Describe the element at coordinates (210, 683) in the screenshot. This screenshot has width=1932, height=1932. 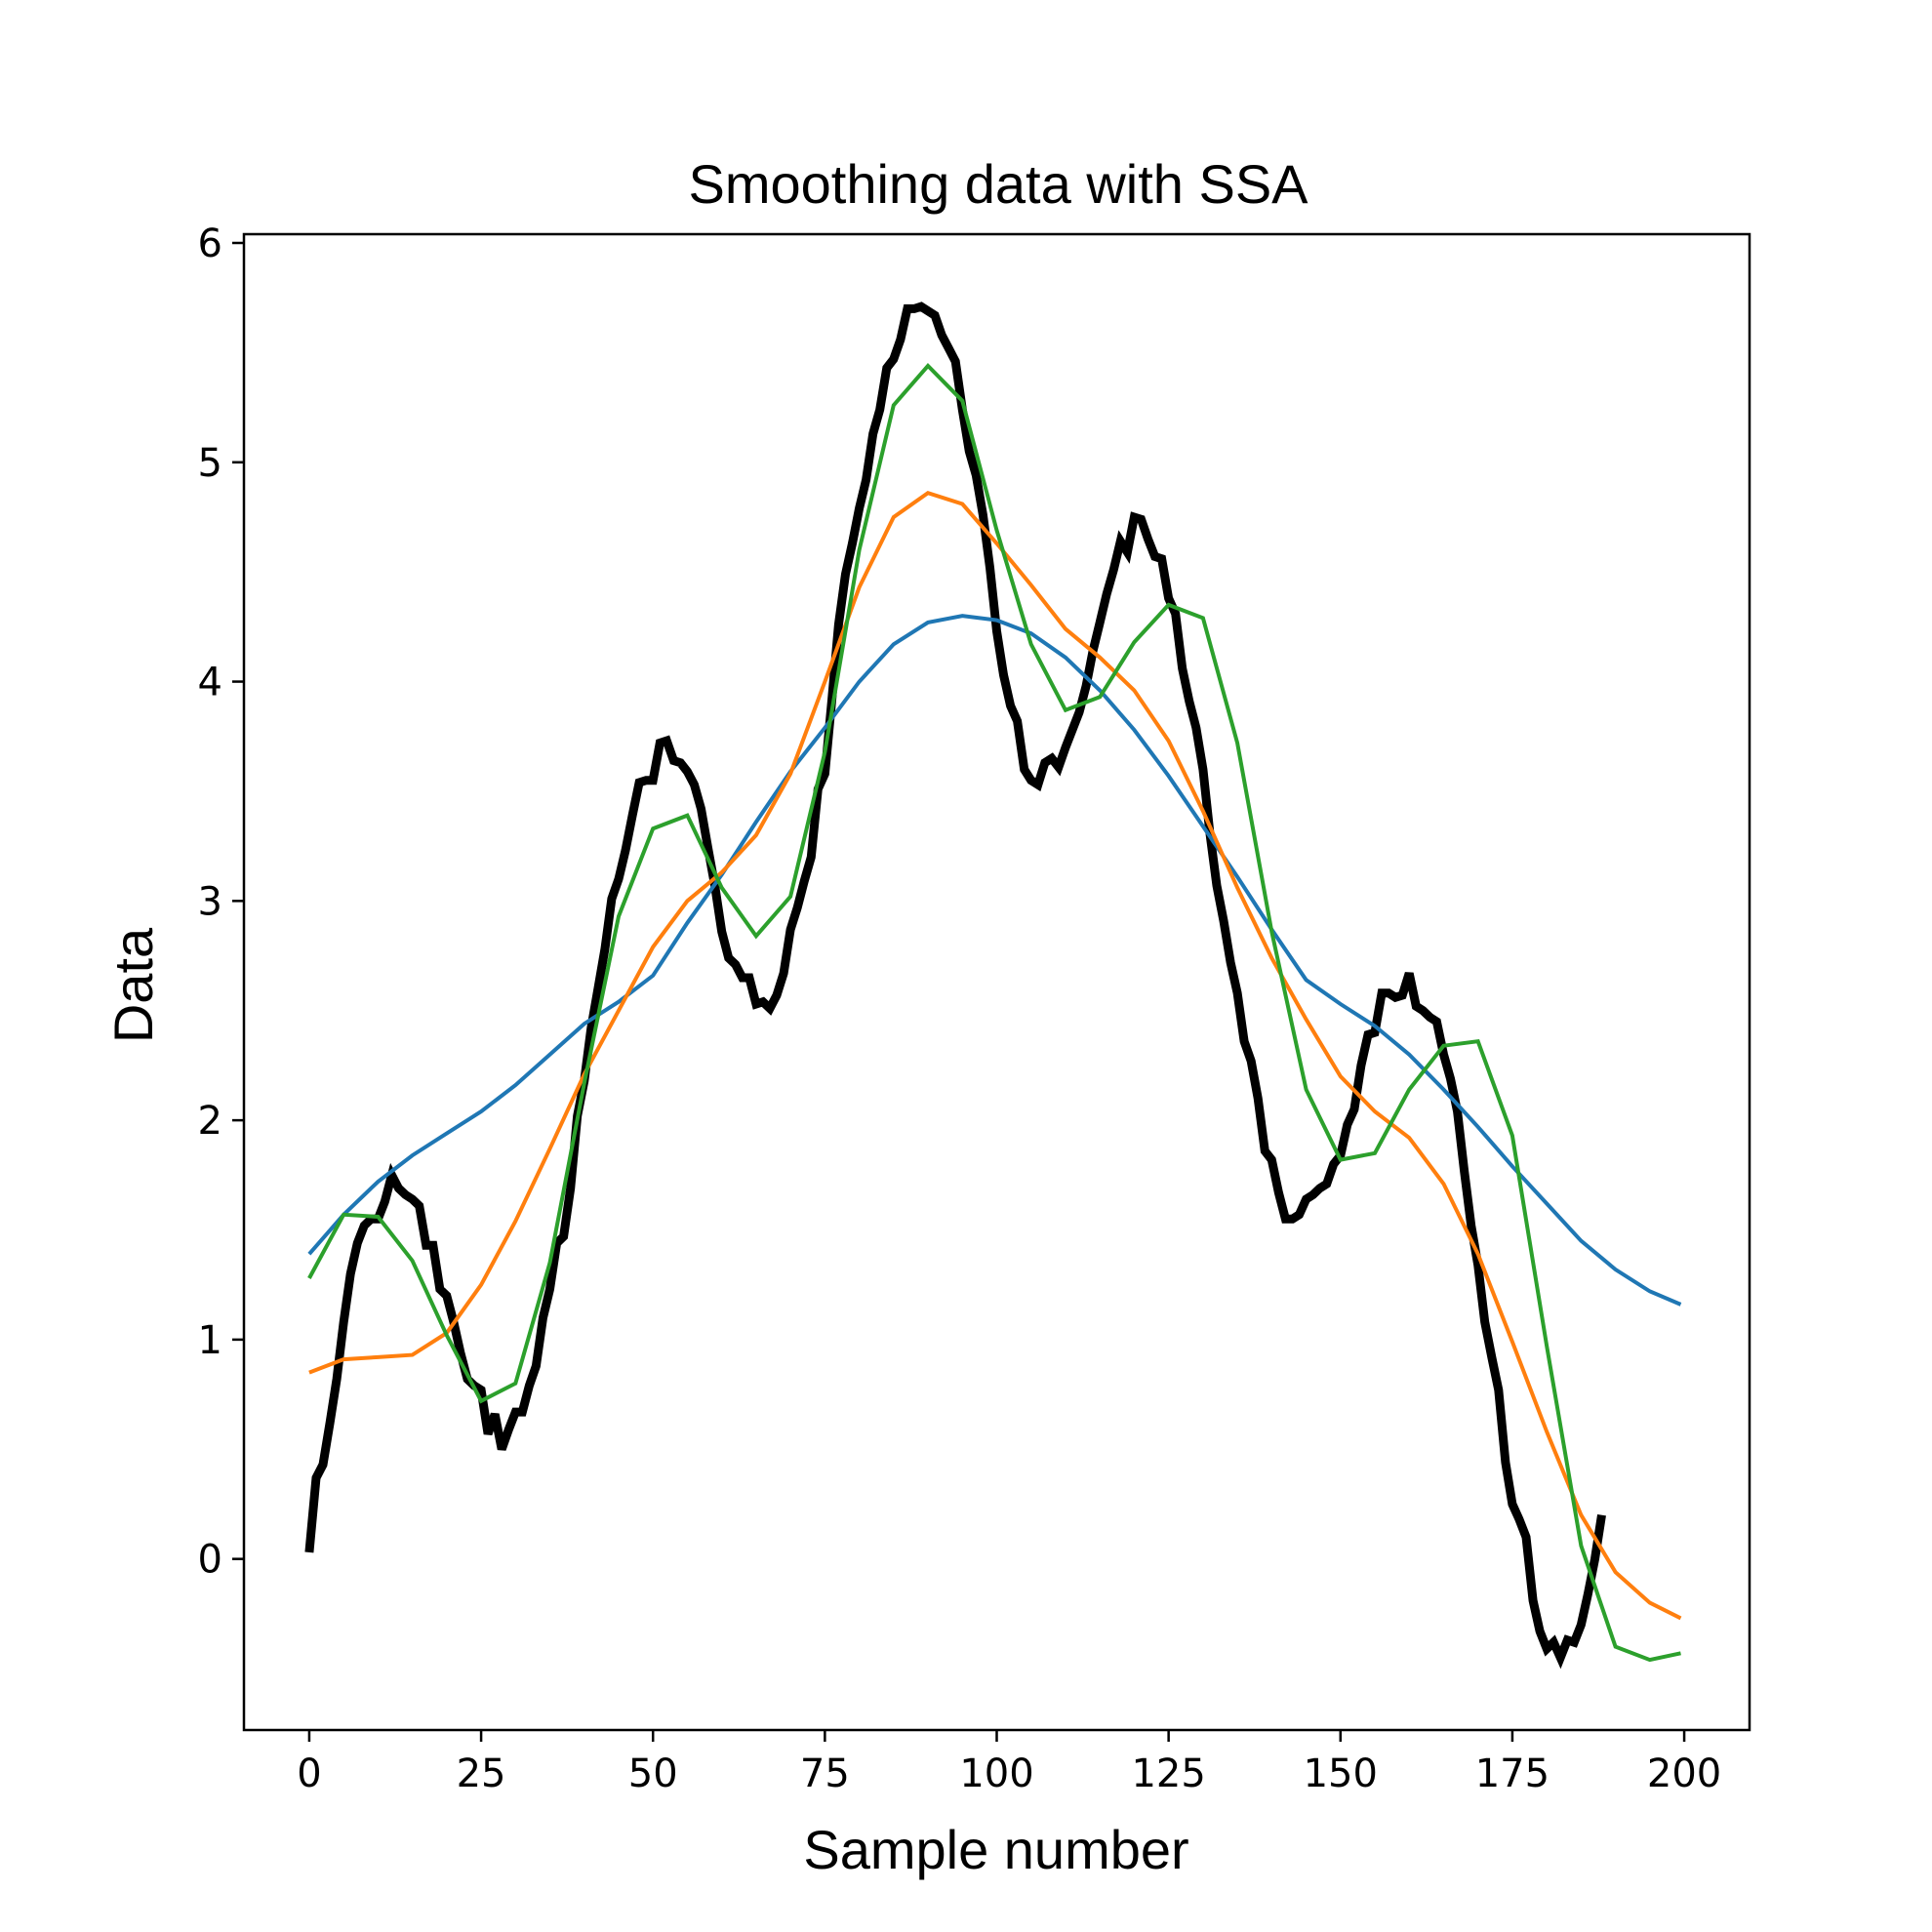
I see `y-tick-label-4: 4` at that location.